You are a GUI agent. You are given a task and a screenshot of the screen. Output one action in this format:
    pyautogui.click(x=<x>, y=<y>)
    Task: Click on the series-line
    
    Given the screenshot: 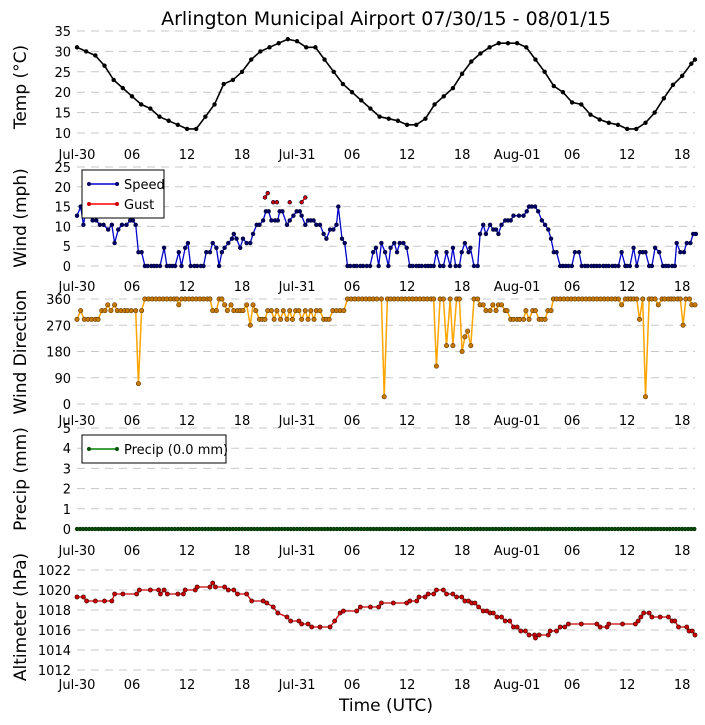 What is the action you would take?
    pyautogui.click(x=386, y=235)
    